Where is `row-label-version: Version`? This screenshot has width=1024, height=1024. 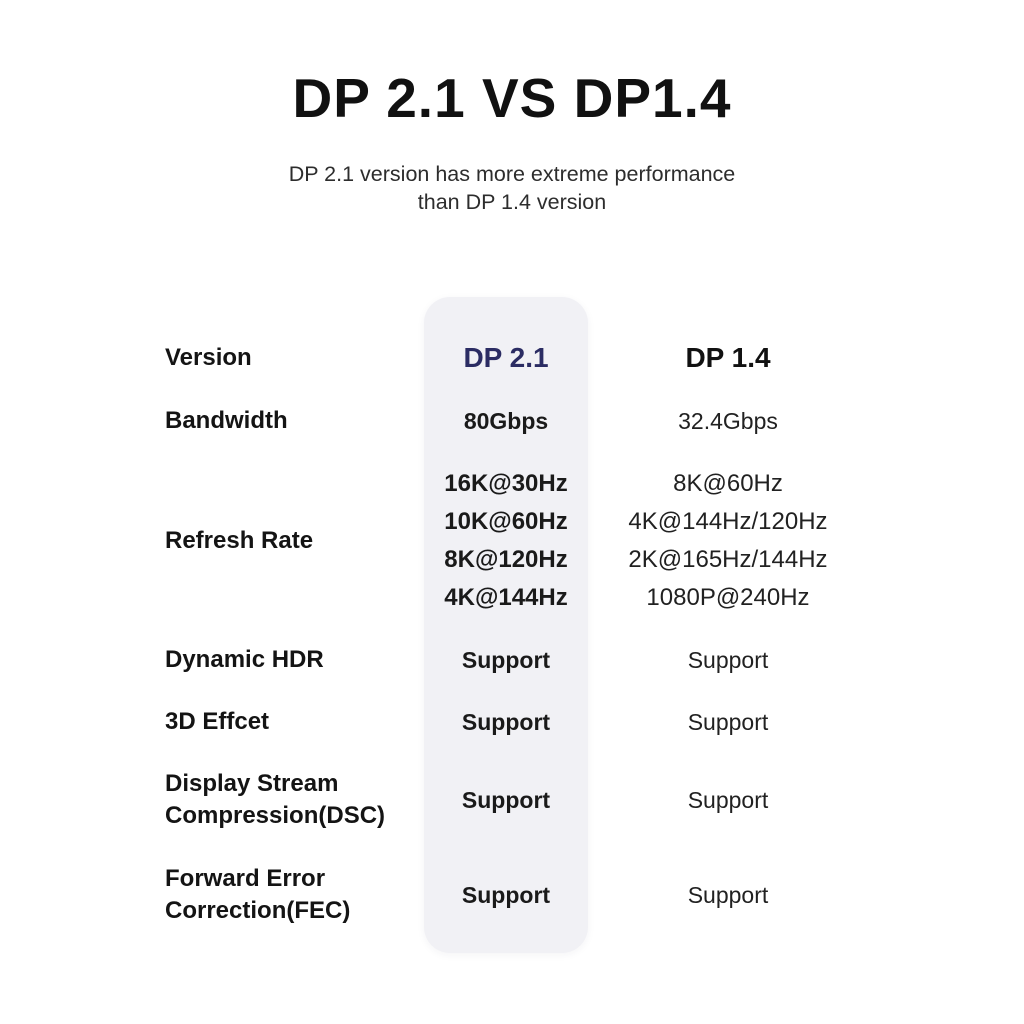
row-label-version: Version is located at coordinates (208, 357).